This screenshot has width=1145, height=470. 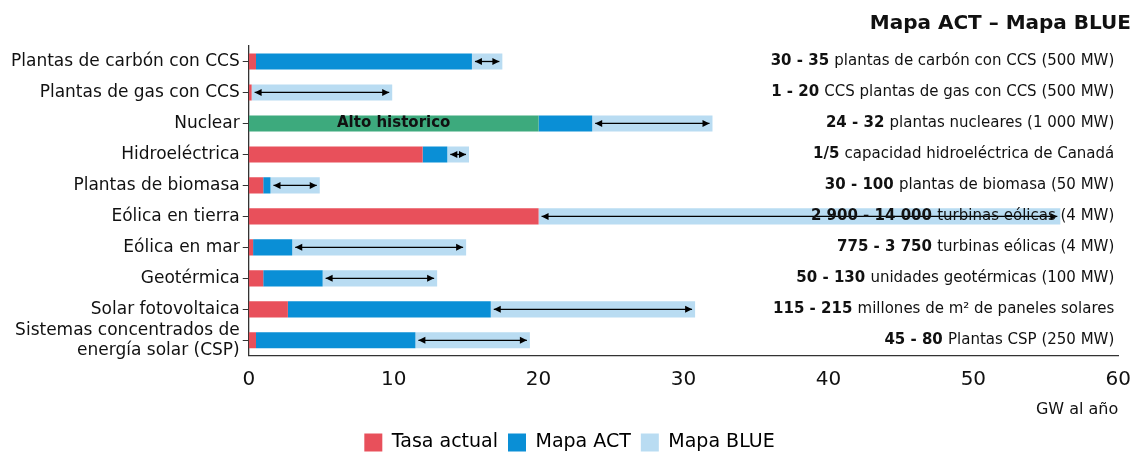 What do you see at coordinates (139, 90) in the screenshot?
I see `y-tick-label: Plantas de gas con CCS` at bounding box center [139, 90].